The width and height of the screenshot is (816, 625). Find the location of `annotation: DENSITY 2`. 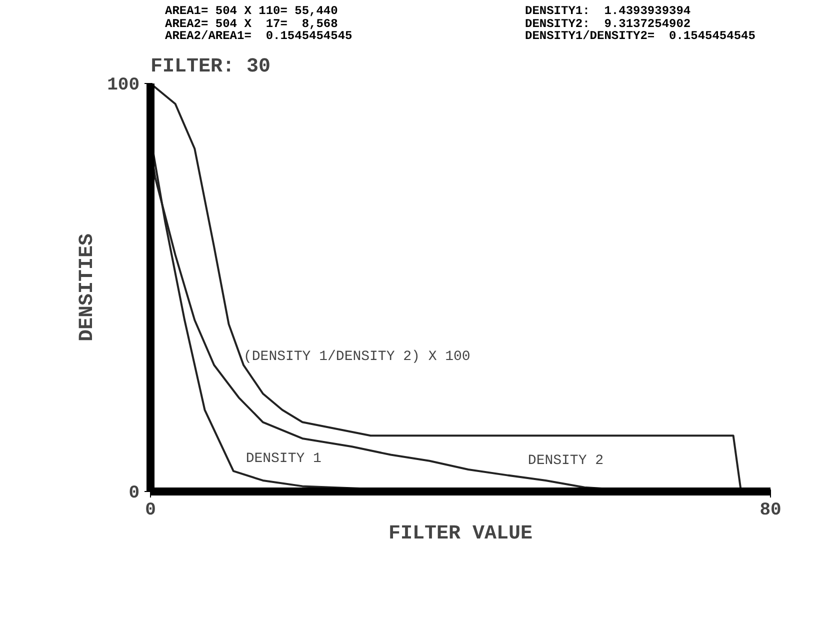

annotation: DENSITY 2 is located at coordinates (566, 460).